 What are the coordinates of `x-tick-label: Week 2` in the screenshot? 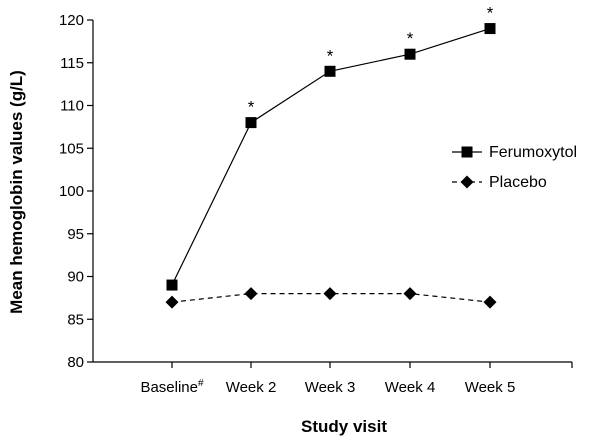 It's located at (251, 387).